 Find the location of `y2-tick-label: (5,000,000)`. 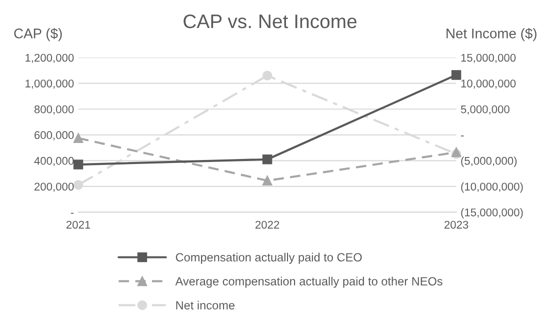

y2-tick-label: (5,000,000) is located at coordinates (489, 161).